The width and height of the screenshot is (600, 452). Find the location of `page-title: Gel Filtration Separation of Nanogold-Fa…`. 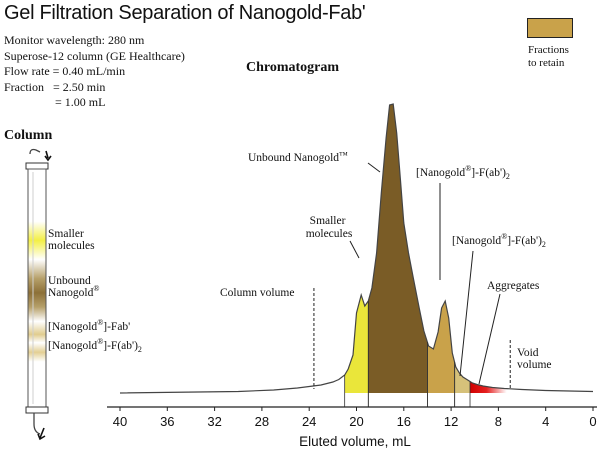

page-title: Gel Filtration Separation of Nanogold-Fa… is located at coordinates (185, 13).